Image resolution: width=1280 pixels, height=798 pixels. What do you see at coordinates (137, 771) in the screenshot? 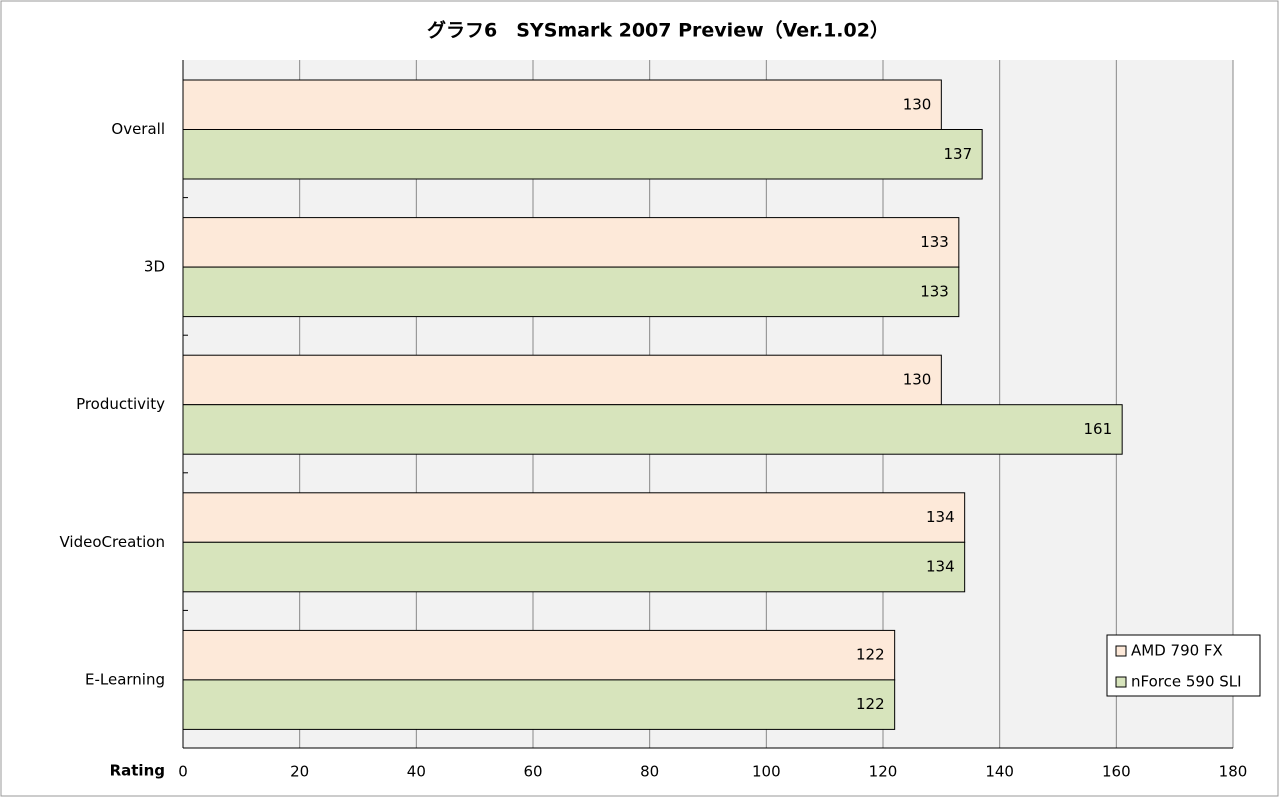
I see `x-axis-label: Rating` at bounding box center [137, 771].